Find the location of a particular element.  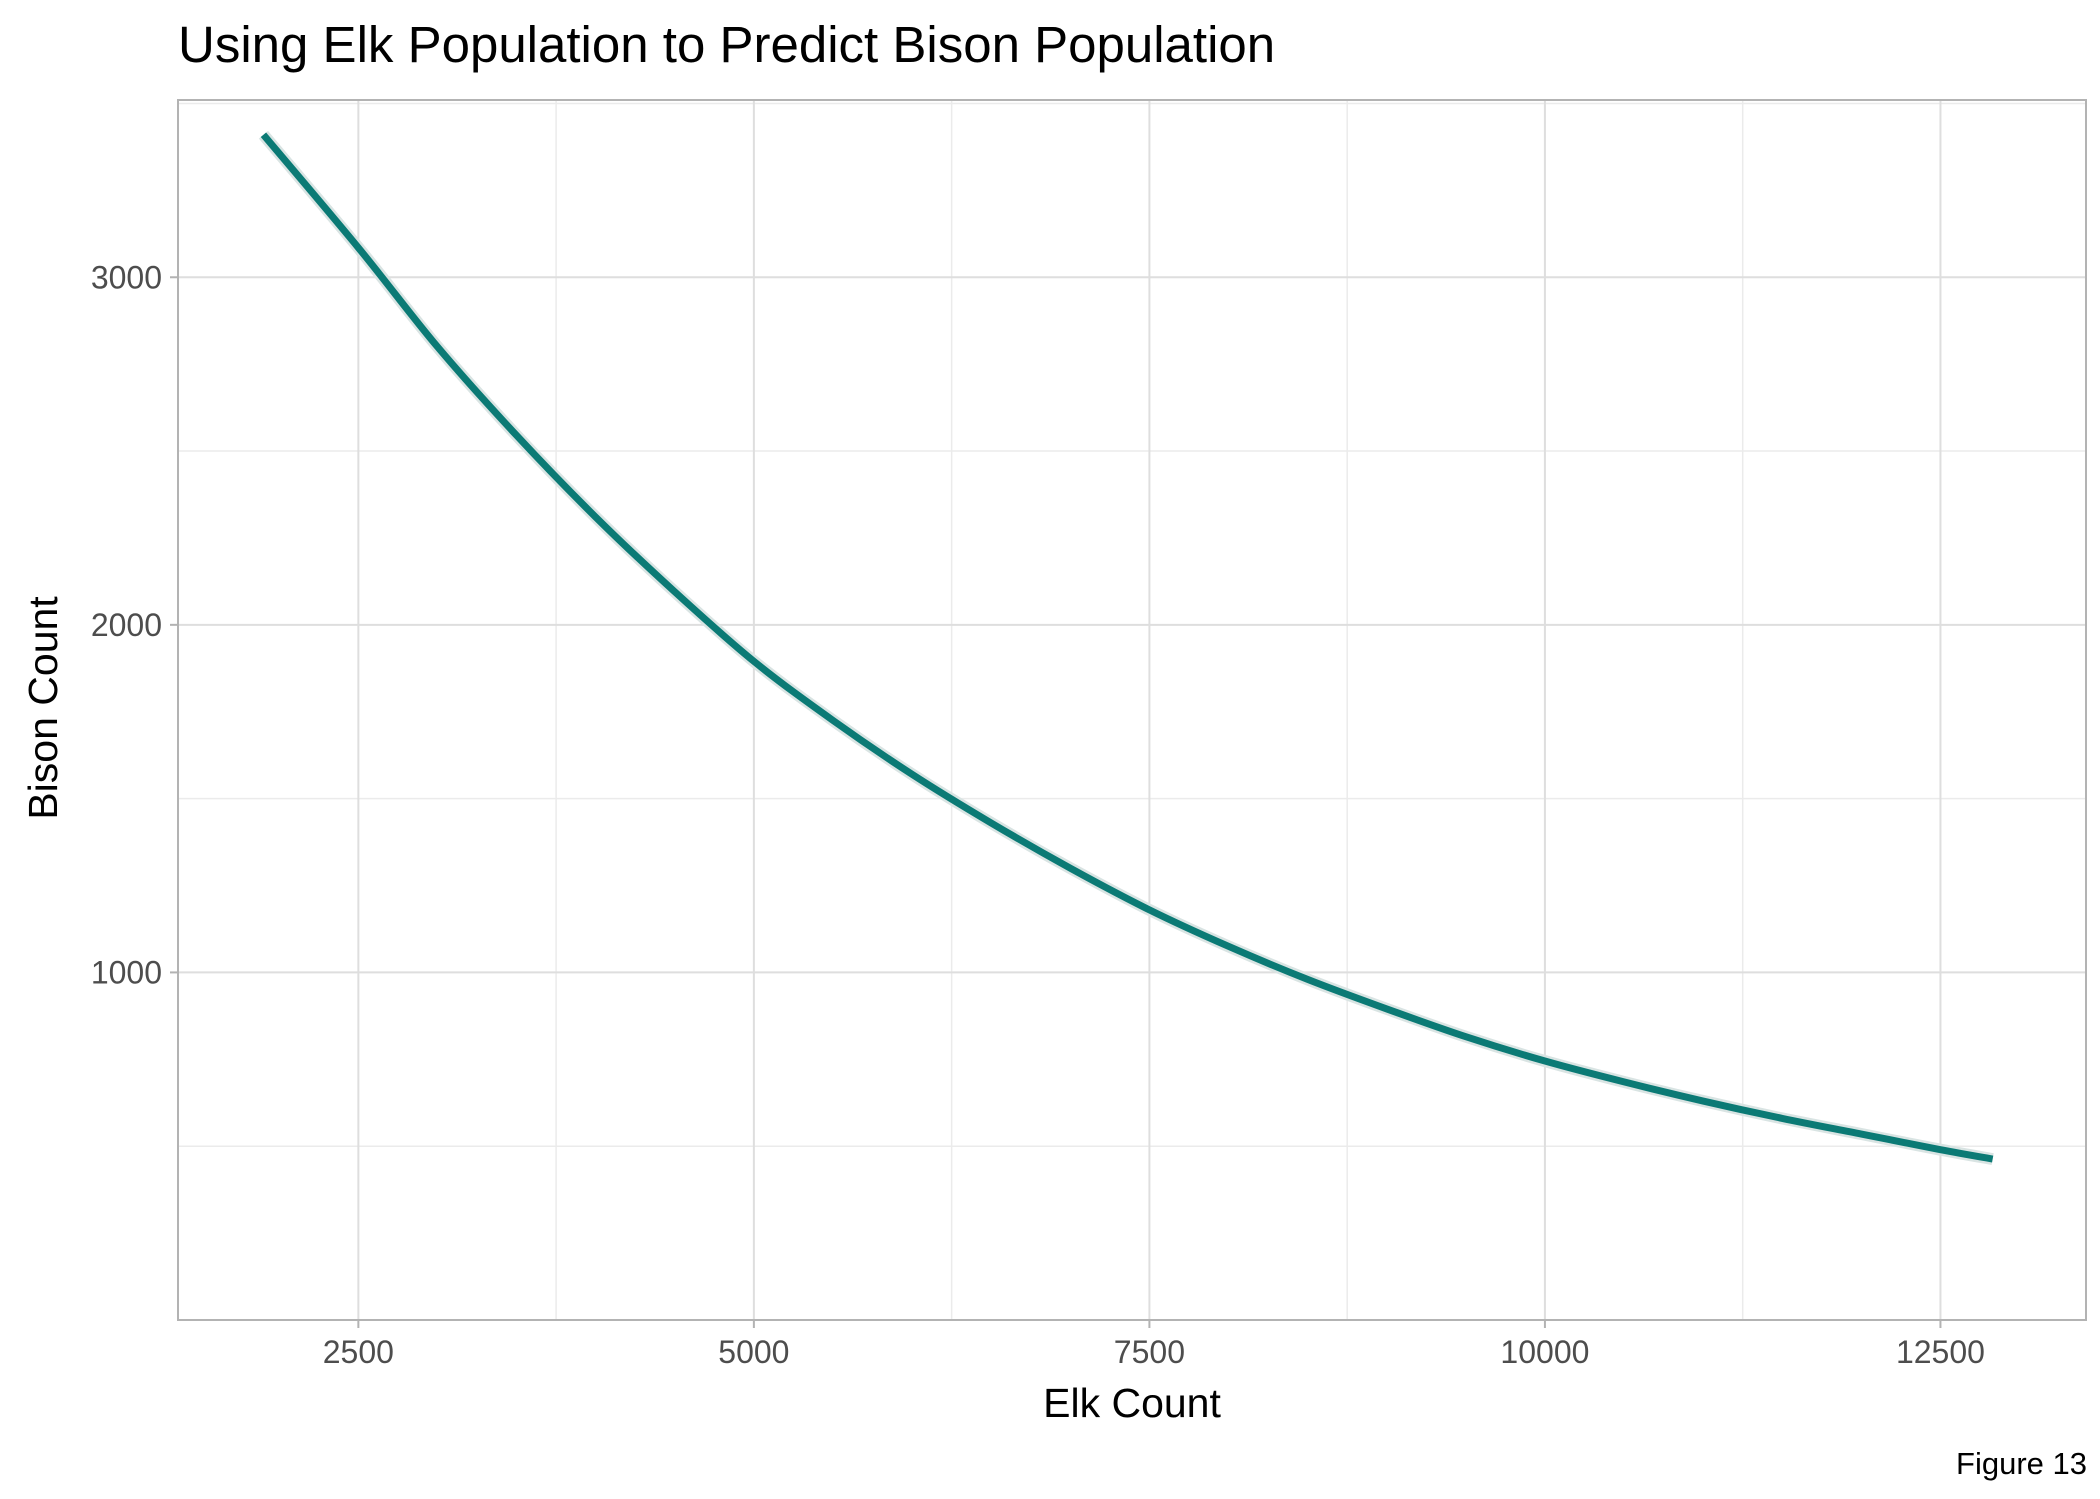

x-axis-ticks: 2500 5000 7500 10000 12500 is located at coordinates (1154, 1345).